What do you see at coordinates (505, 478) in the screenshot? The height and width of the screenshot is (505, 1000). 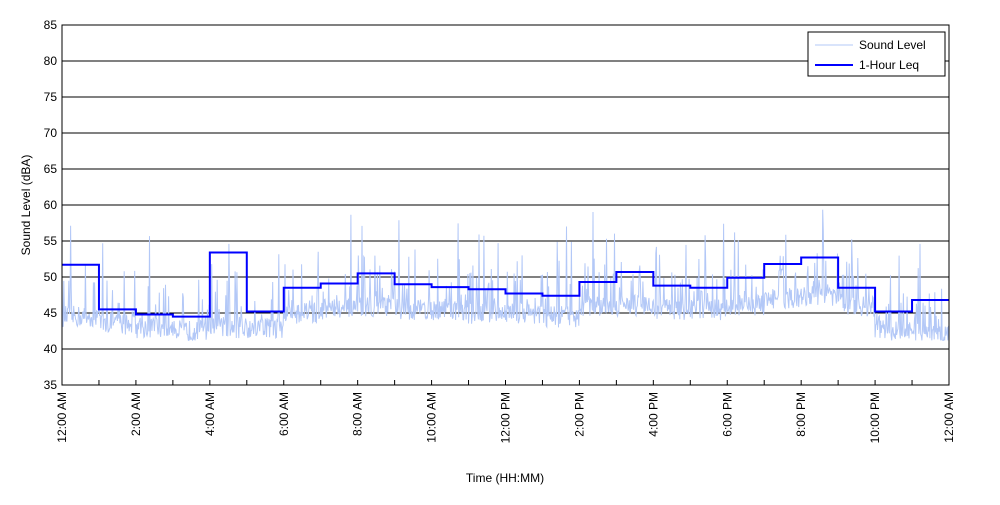 I see `x-axis-label: Time (HH:MM)` at bounding box center [505, 478].